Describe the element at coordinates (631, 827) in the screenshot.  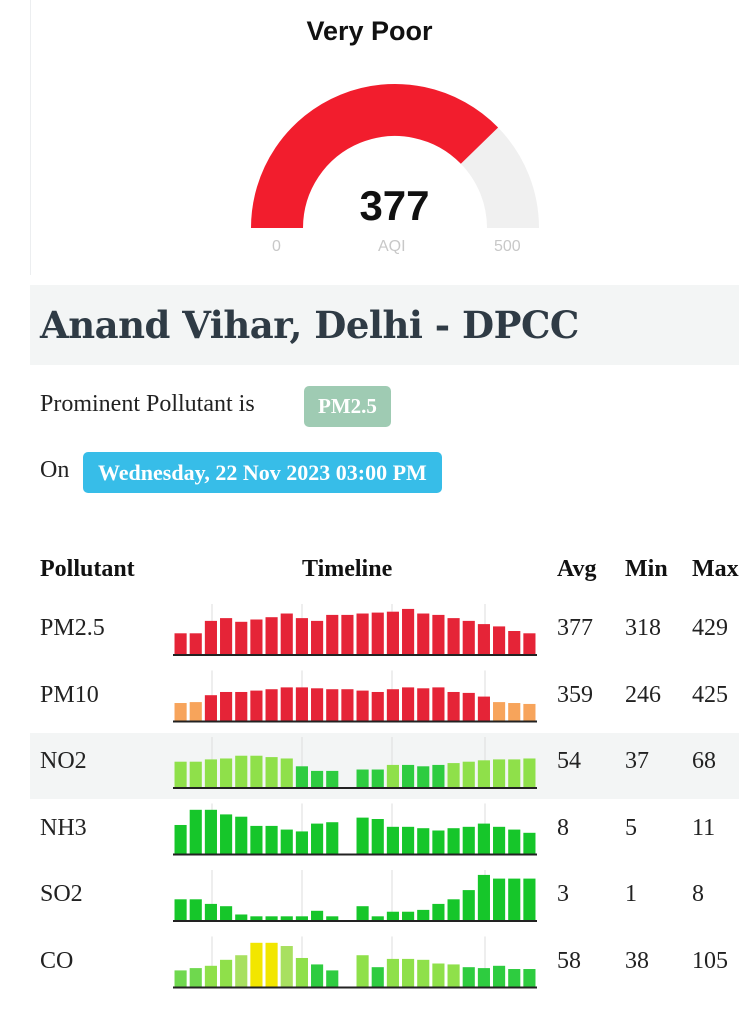
I see `min-value: 5` at that location.